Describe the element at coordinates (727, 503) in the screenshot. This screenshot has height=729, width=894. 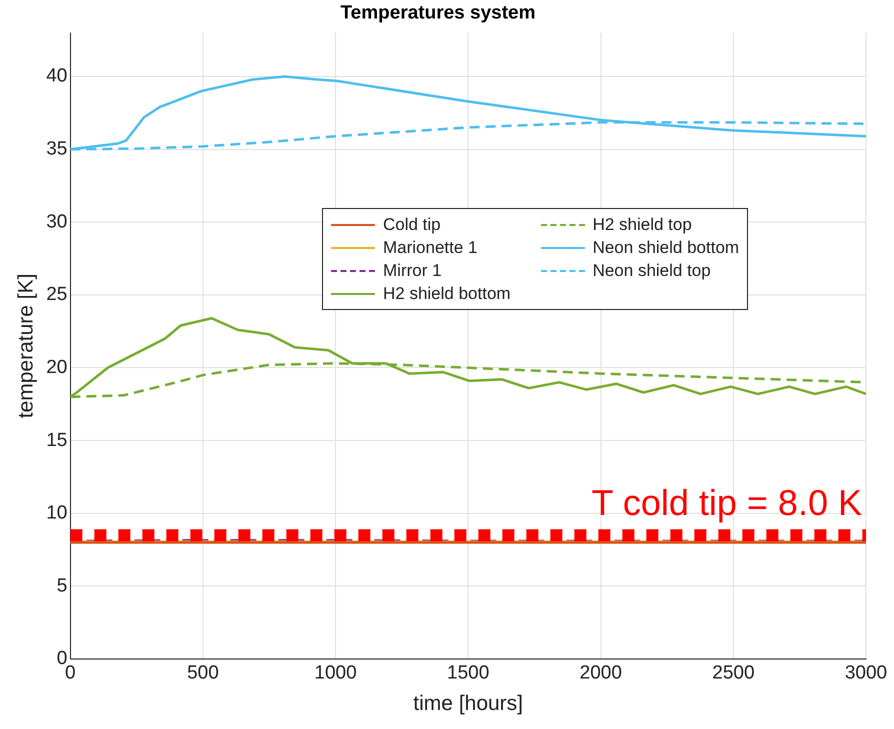
I see `annotation: T cold tip = 8.0 K` at that location.